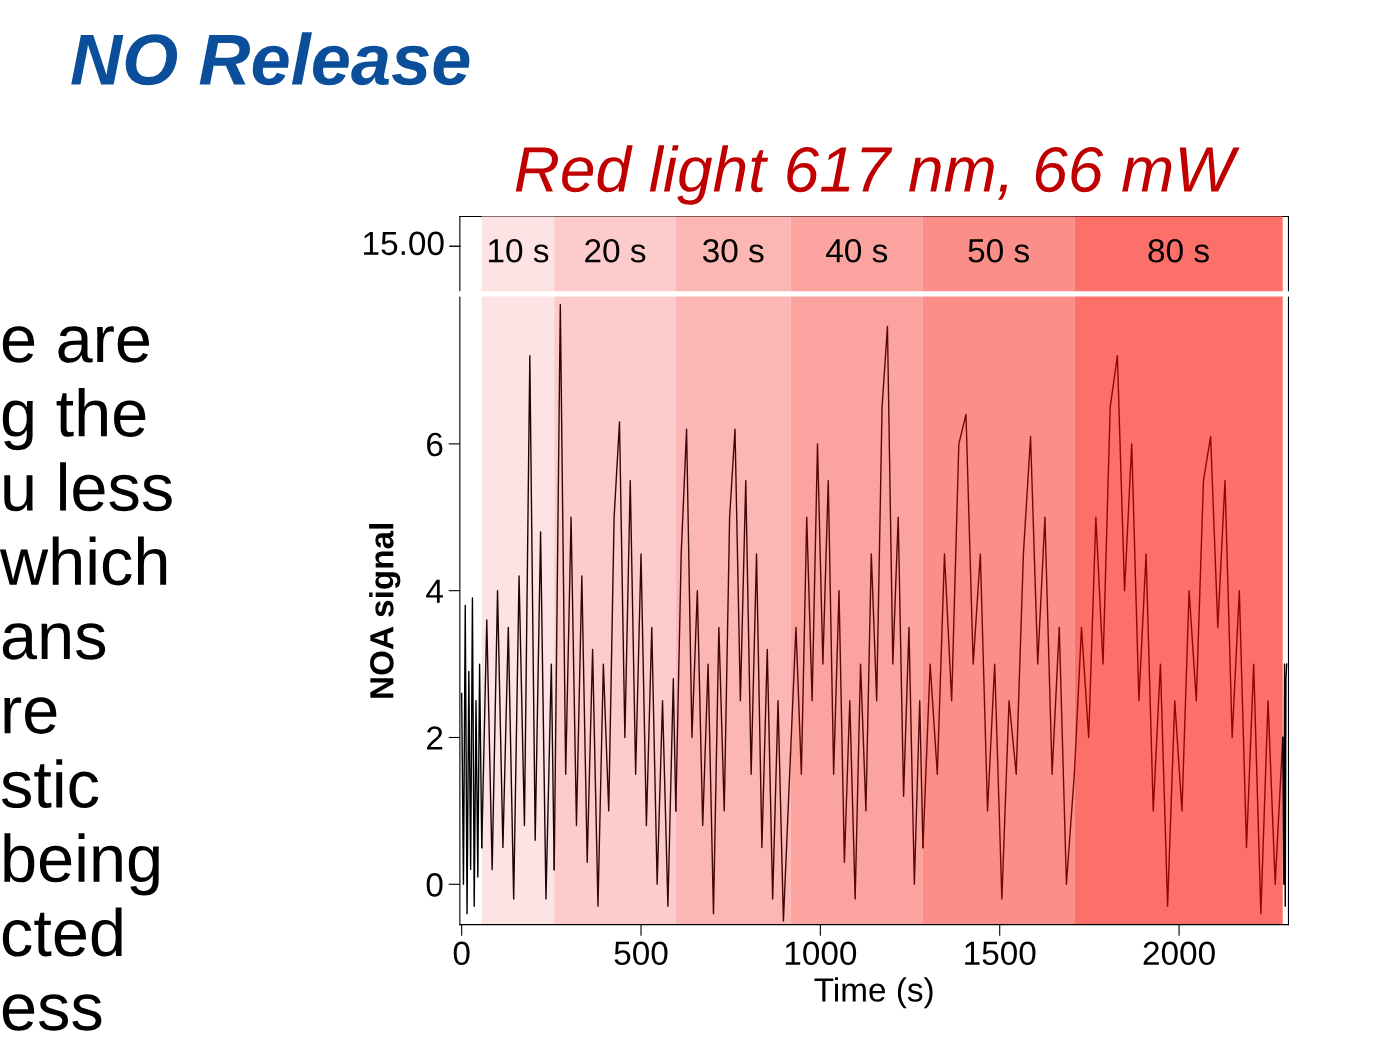 This screenshot has height=1046, width=1381. Describe the element at coordinates (733, 251) in the screenshot. I see `band-label: 30 s` at that location.